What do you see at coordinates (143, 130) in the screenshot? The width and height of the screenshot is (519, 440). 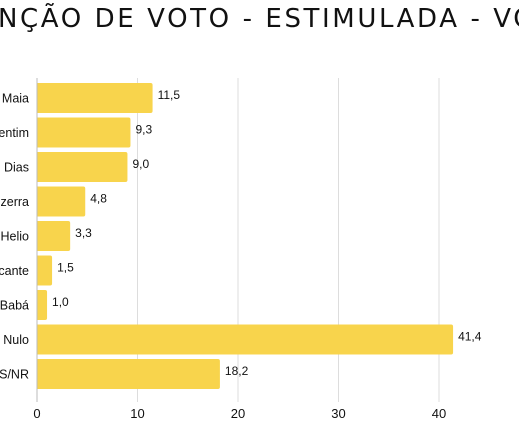 I see `value-label: 9,3` at bounding box center [143, 130].